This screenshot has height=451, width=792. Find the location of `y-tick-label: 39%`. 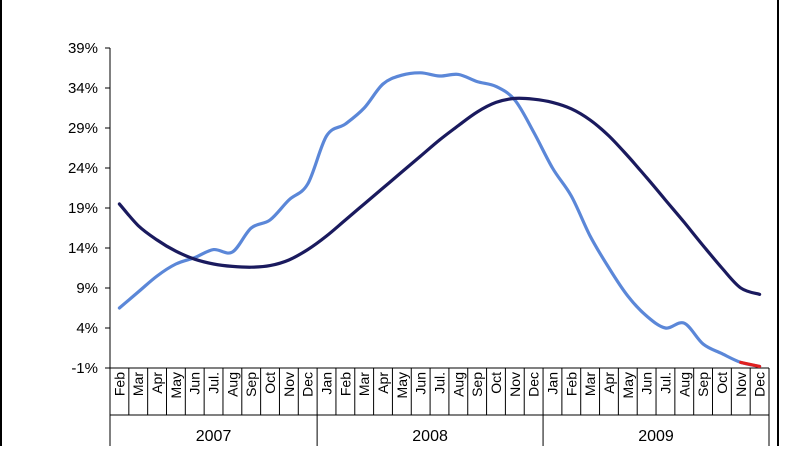

y-tick-label: 39% is located at coordinates (83, 48).